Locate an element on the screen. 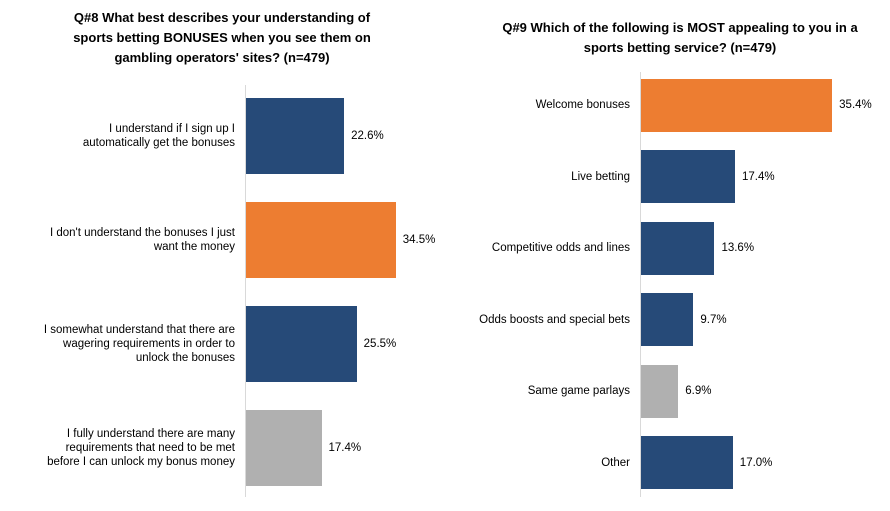 The image size is (890, 511). value-label: 6.9% is located at coordinates (698, 391).